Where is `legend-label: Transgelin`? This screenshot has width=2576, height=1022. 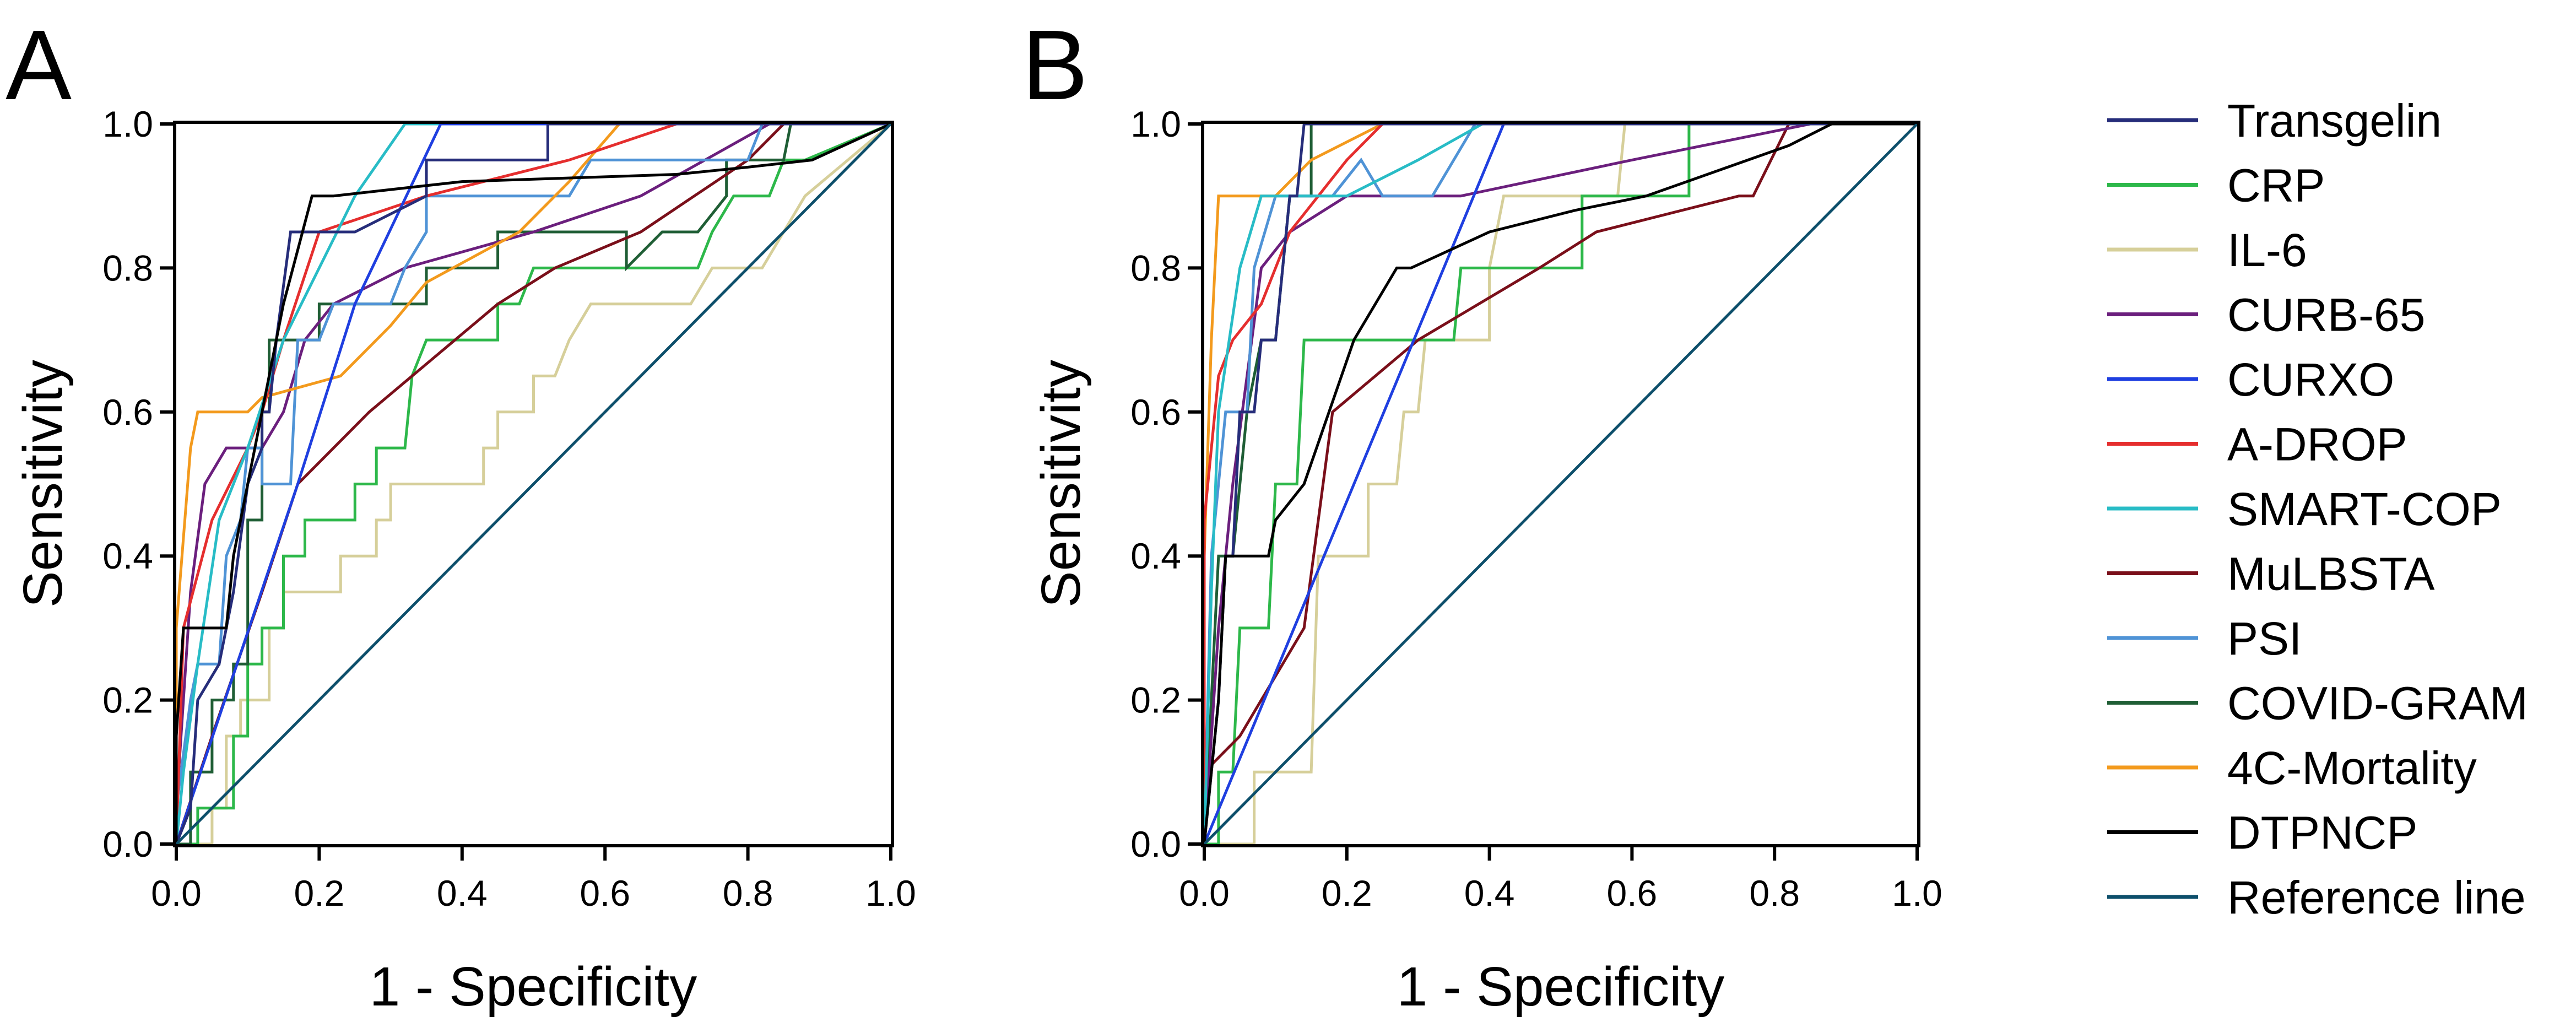
legend-label: Transgelin is located at coordinates (2334, 121).